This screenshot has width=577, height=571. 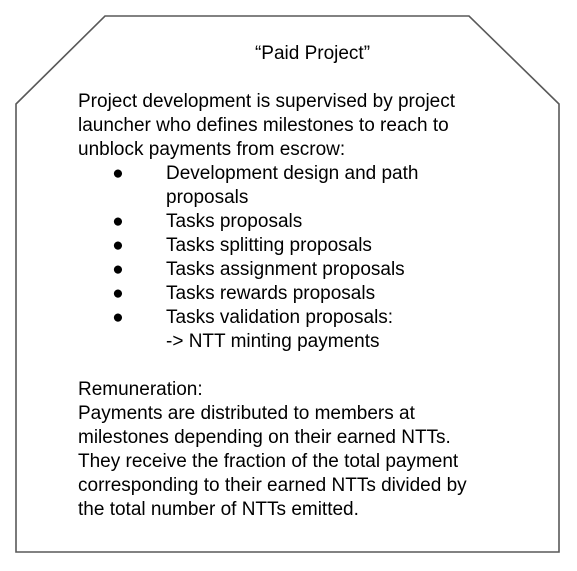 What do you see at coordinates (207, 197) in the screenshot?
I see `list-item-text: proposals` at bounding box center [207, 197].